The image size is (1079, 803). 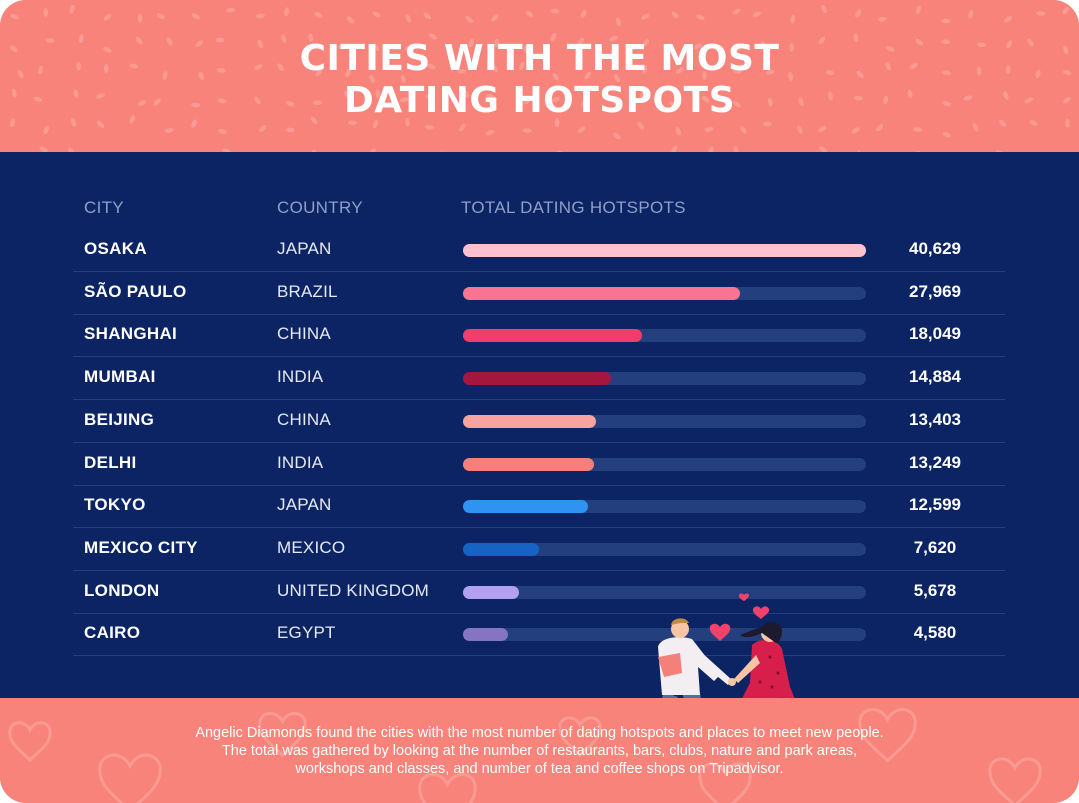 What do you see at coordinates (539, 635) in the screenshot?
I see `table-row: CAIRO EGYPT 4,580` at bounding box center [539, 635].